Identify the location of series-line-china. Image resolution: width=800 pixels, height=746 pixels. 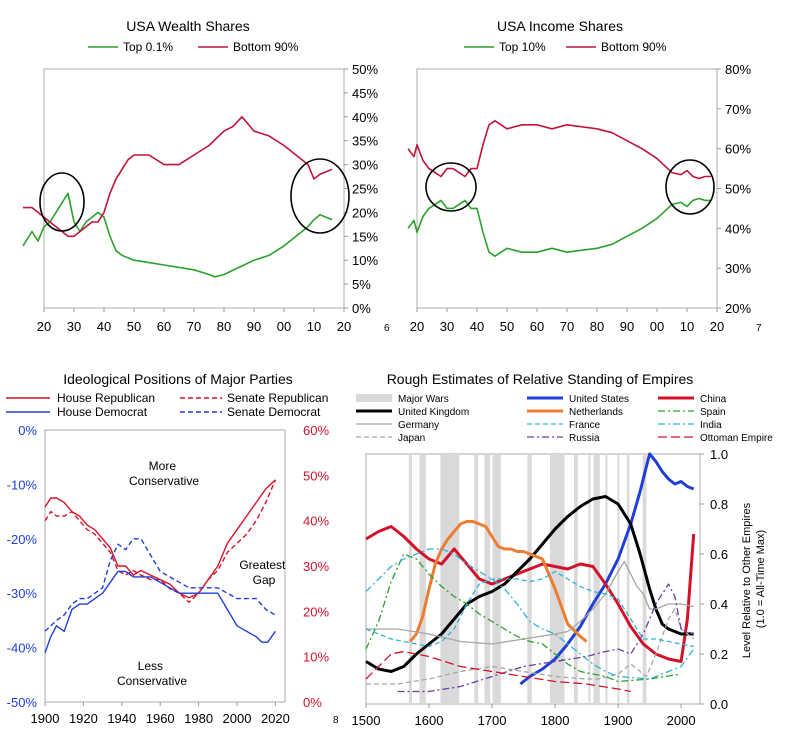
(530, 594).